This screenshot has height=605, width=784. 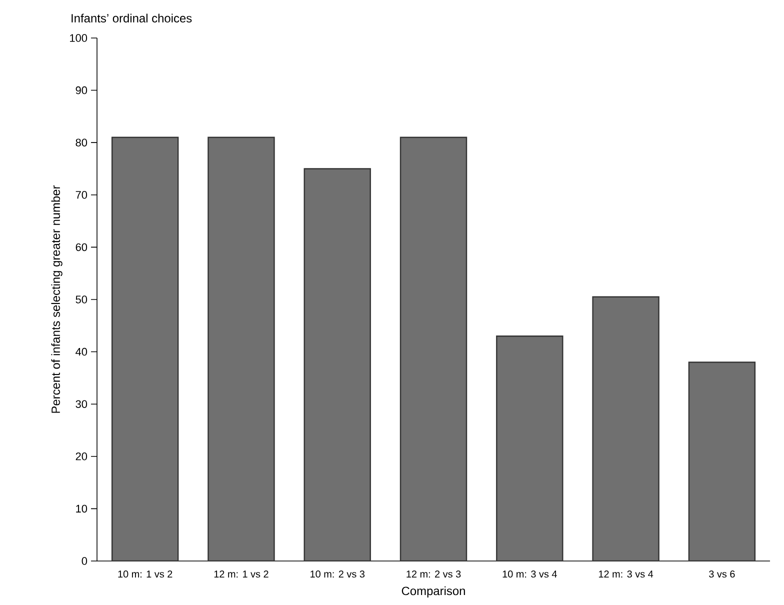 What do you see at coordinates (722, 574) in the screenshot?
I see `x-tick-label: 3 vs 6` at bounding box center [722, 574].